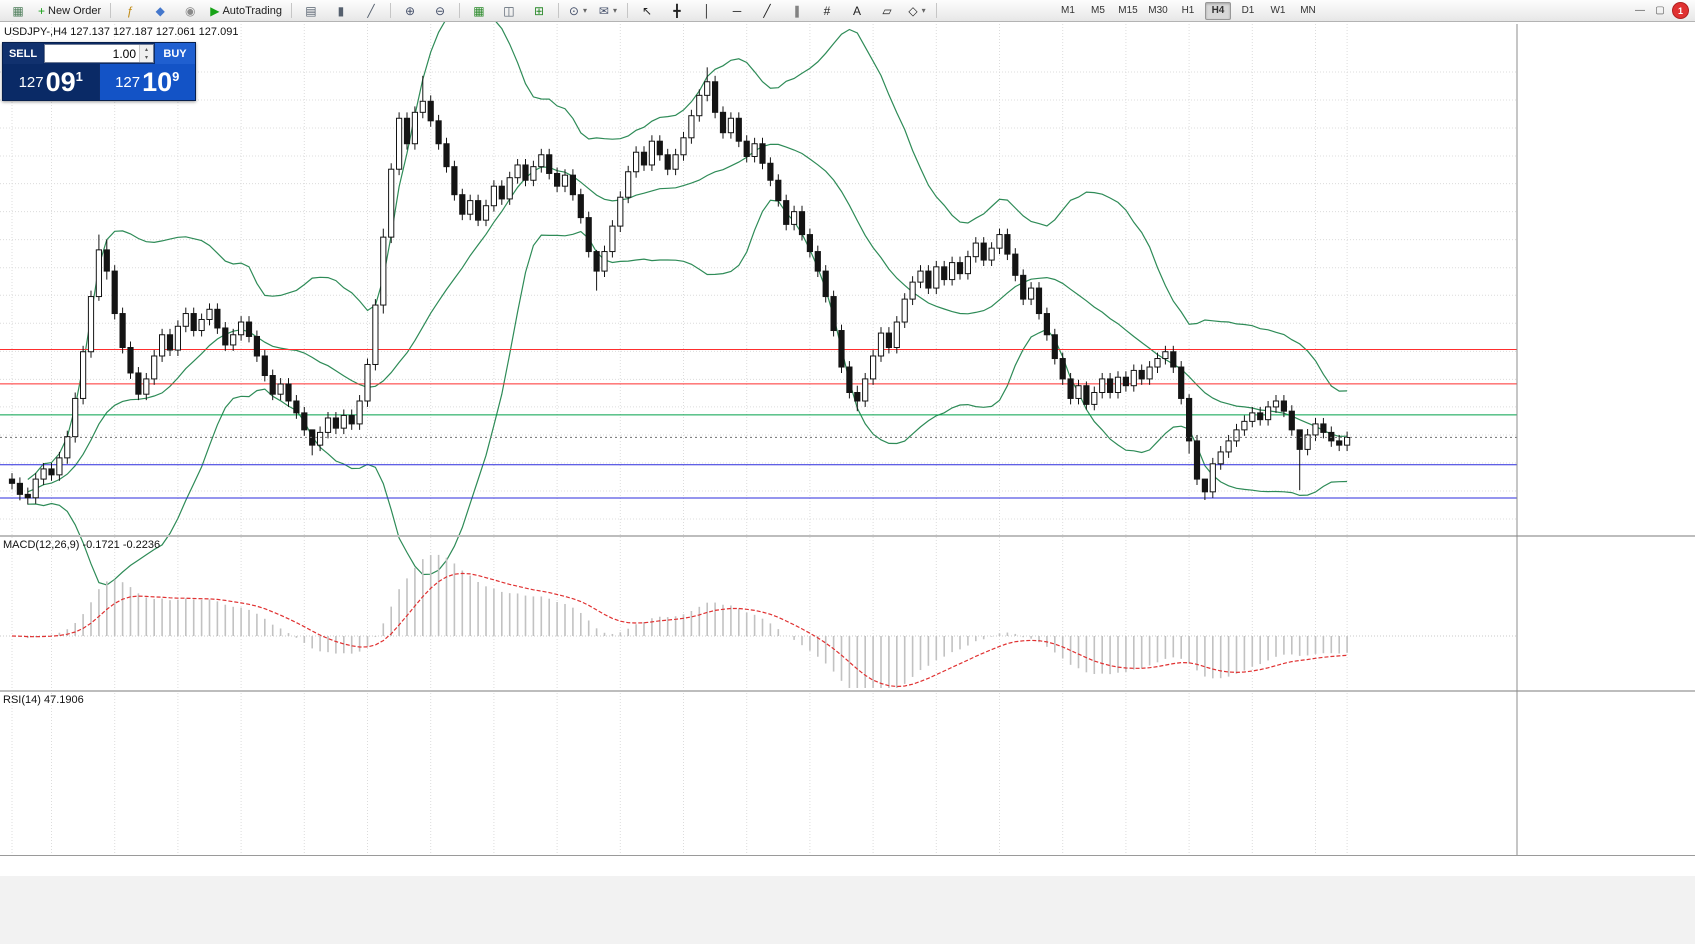 The image size is (1695, 944). What do you see at coordinates (1217, 10) in the screenshot?
I see `timeframe-h4: H4` at bounding box center [1217, 10].